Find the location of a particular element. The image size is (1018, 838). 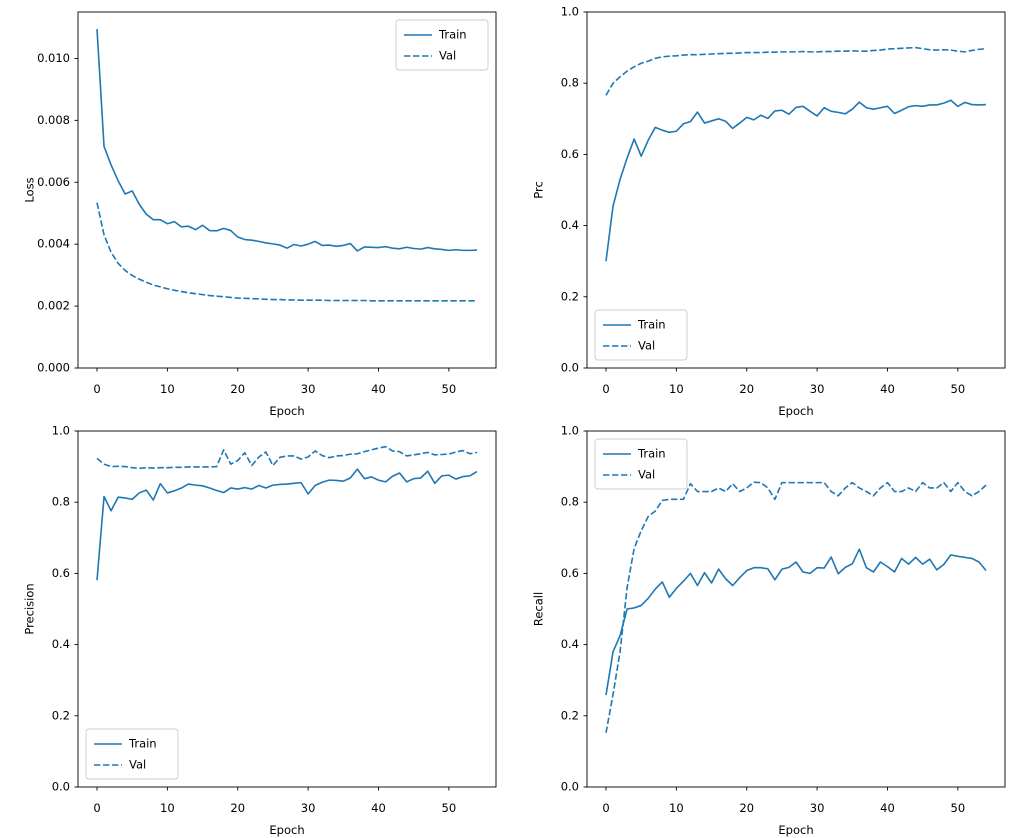

y-tick-label-prc-1: 0.2 is located at coordinates (570, 296).